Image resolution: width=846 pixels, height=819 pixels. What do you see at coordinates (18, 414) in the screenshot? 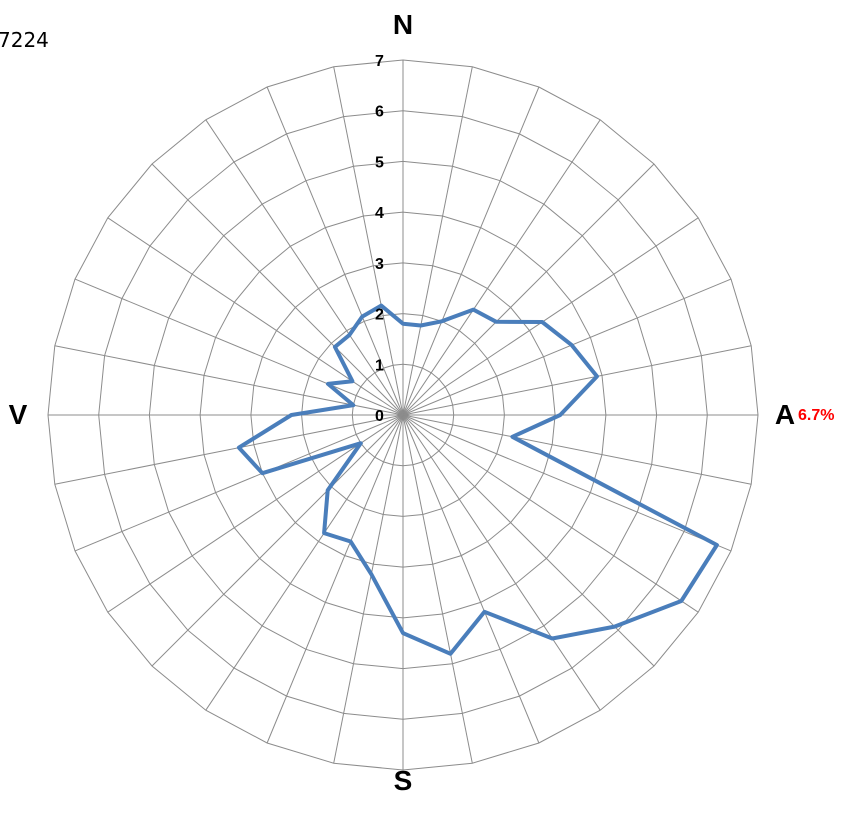
I see `direction-label-west: V` at bounding box center [18, 414].